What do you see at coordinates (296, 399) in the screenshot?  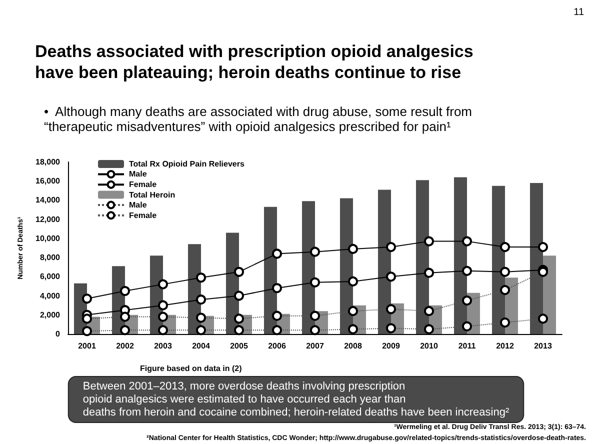 I see `text: Between 2001–2013, more overdose deaths involving prescription opioid analgesics were estimated to have occurred each year than deaths from heroin and cocaine combined; heroin-related deaths have been increasing²` at bounding box center [296, 399].